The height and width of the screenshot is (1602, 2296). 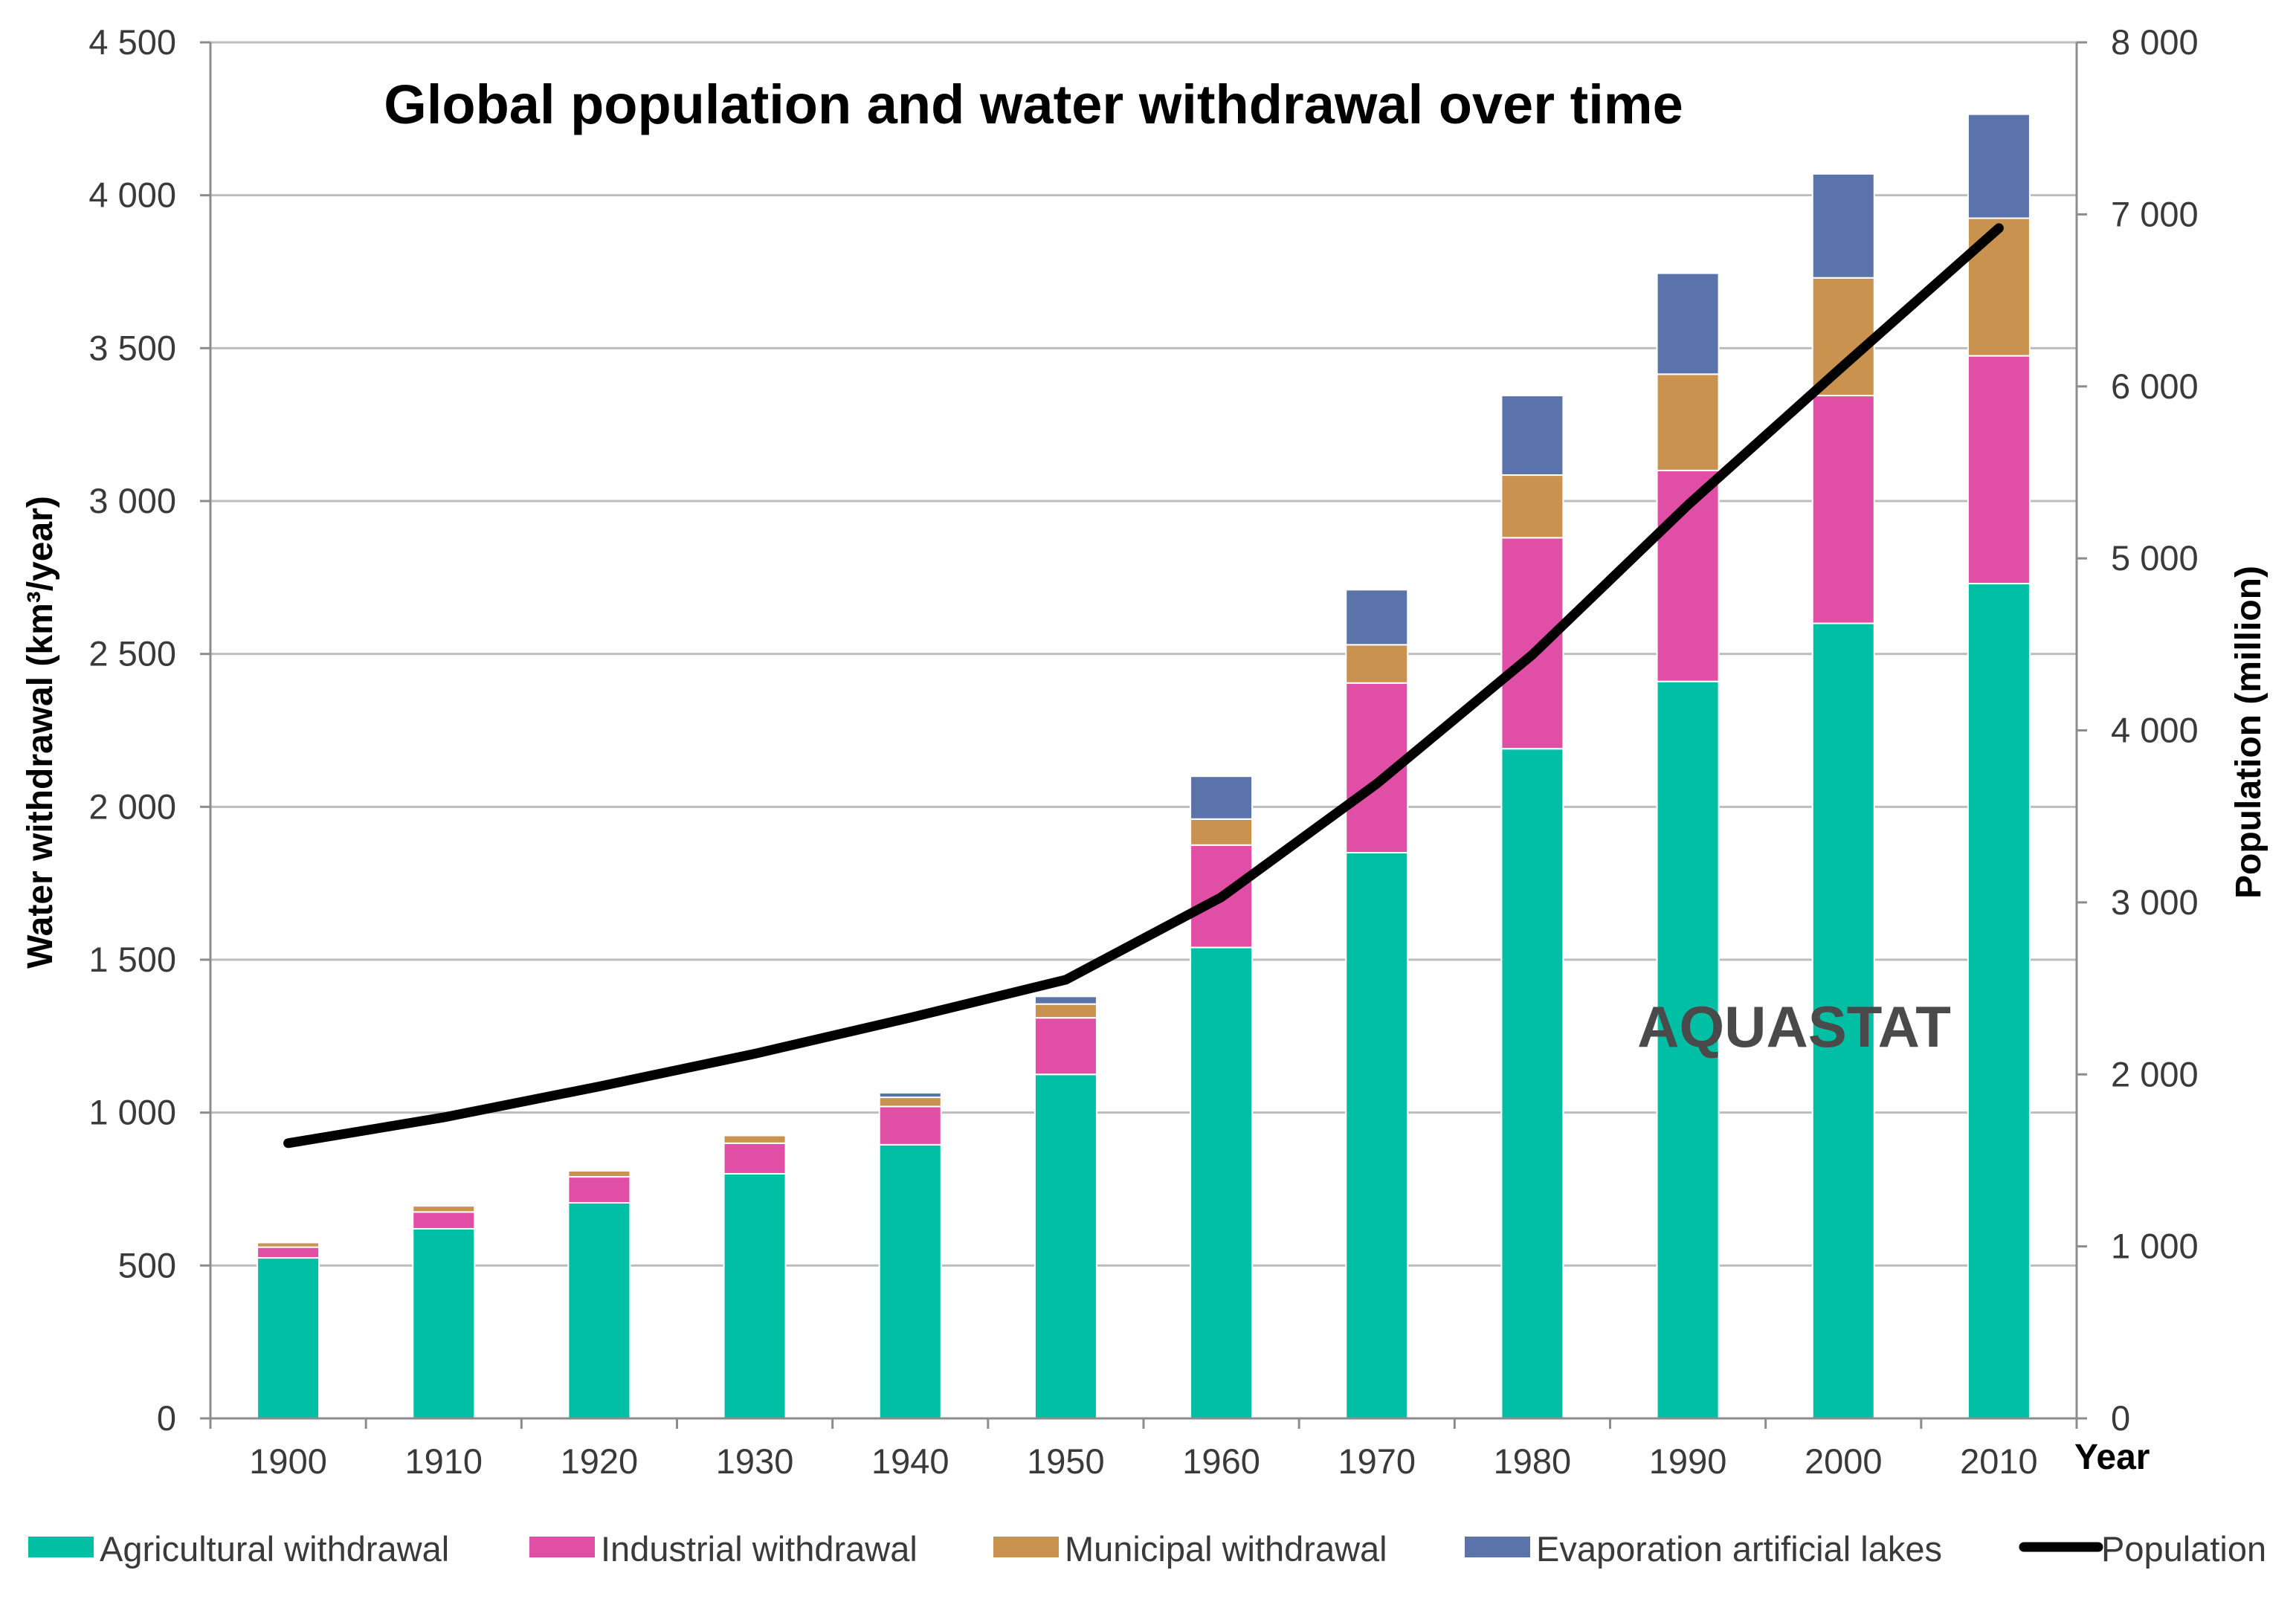 I want to click on y2-tick-label: 8 000, so click(x=2155, y=42).